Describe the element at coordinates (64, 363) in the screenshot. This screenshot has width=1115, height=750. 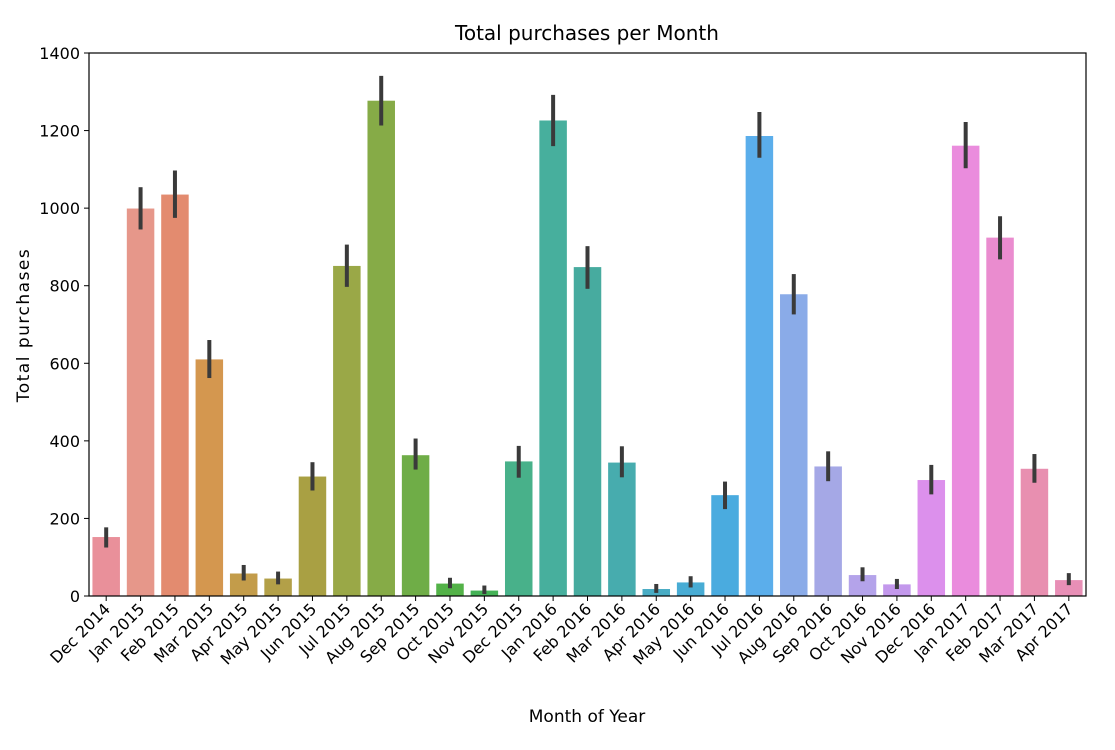
I see `y-tick-label: 600` at that location.